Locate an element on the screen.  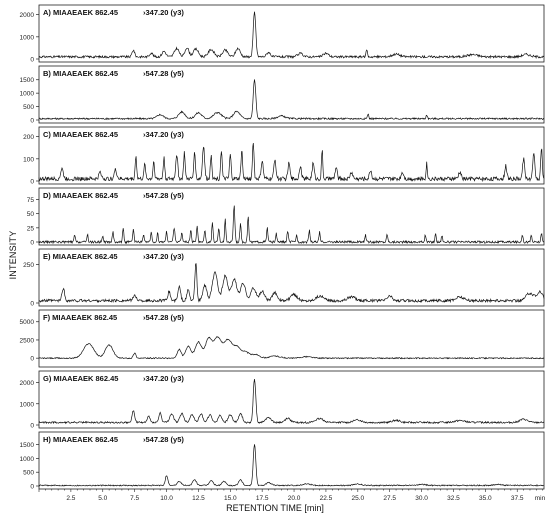
panel-f-frame is located at coordinates (291, 338).